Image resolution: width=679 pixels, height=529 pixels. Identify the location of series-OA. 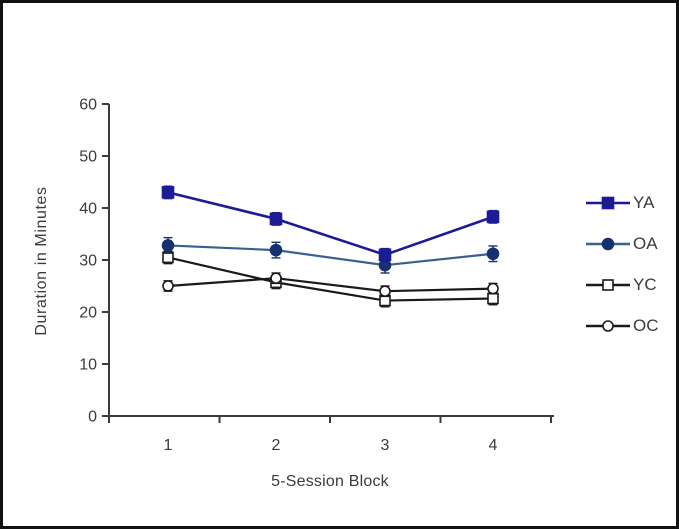
(330, 255).